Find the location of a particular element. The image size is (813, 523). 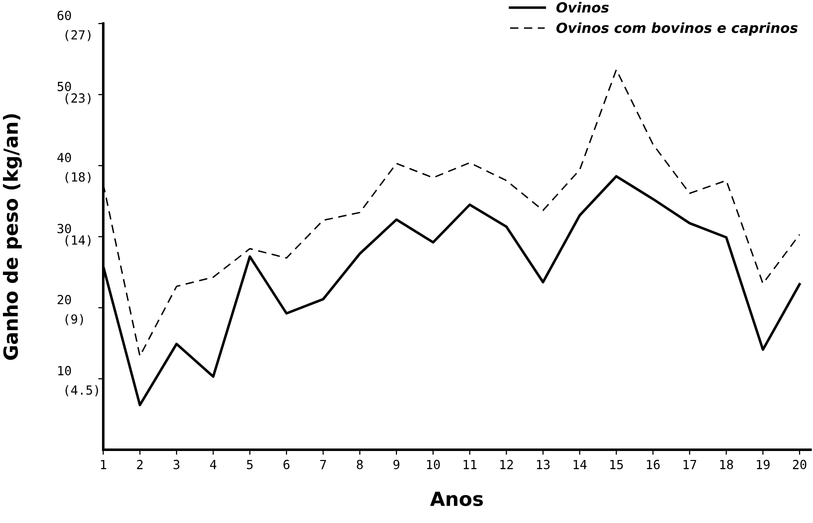

x-tick-label: 20 is located at coordinates (799, 465).